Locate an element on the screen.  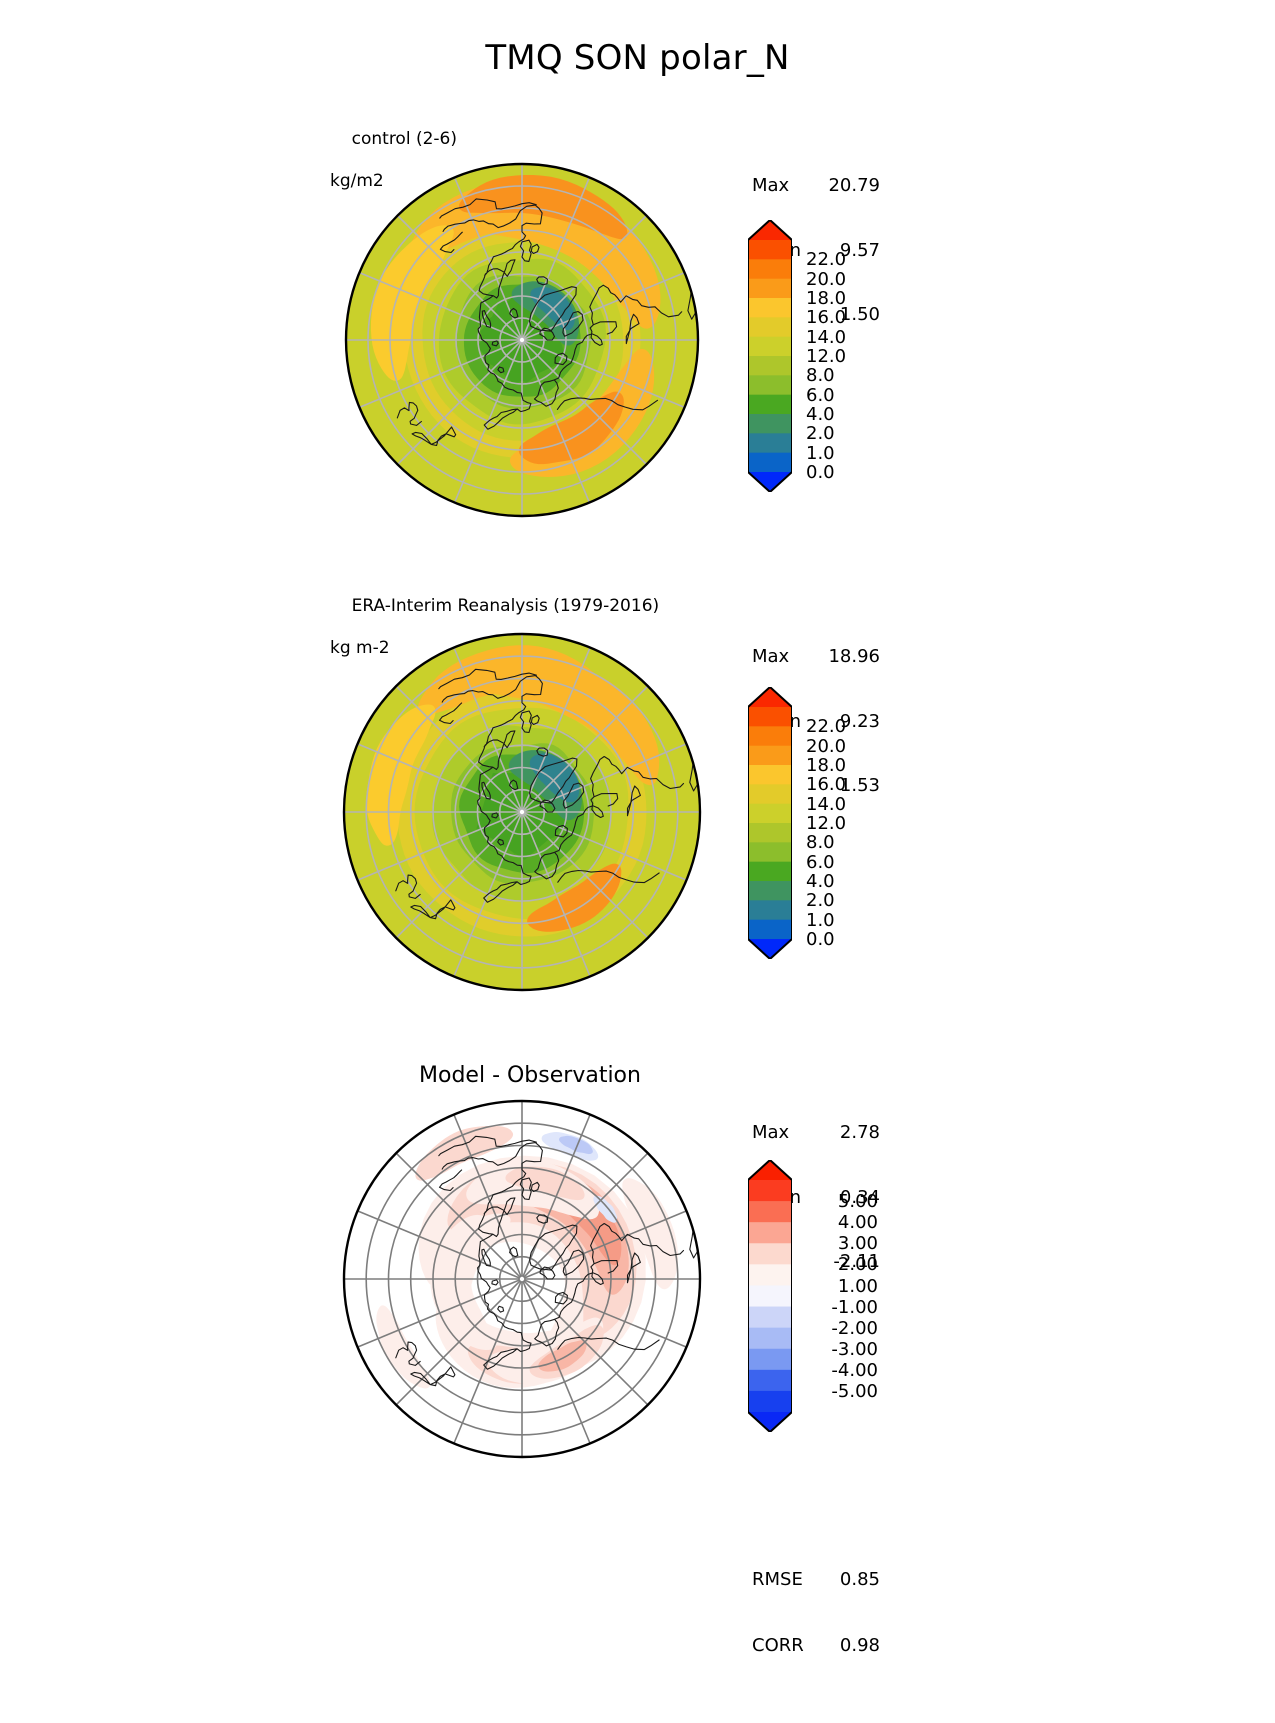
colorbar-tick-label: 4.00 is located at coordinates (857, 1223).